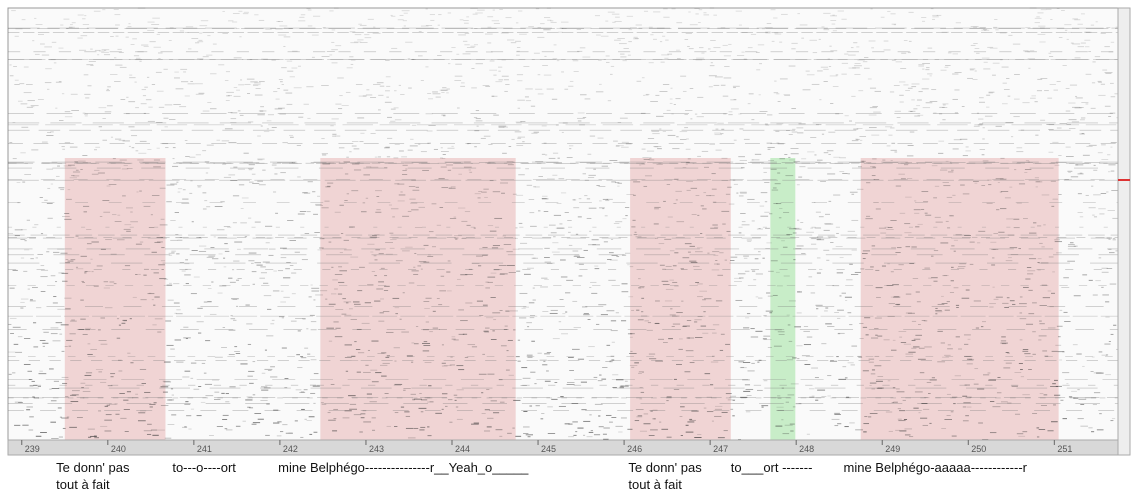 This screenshot has width=1131, height=498. I want to click on x-tick-label: 243, so click(376, 449).